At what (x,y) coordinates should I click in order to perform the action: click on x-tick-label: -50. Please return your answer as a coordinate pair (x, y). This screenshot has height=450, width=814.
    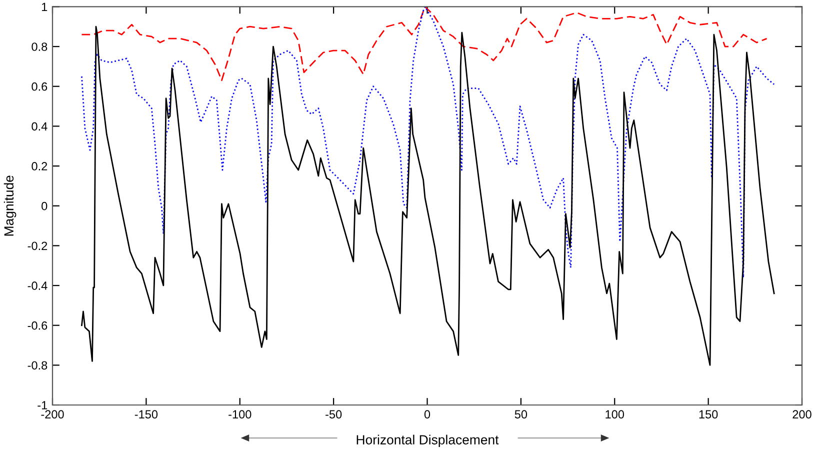
    Looking at the image, I should click on (334, 414).